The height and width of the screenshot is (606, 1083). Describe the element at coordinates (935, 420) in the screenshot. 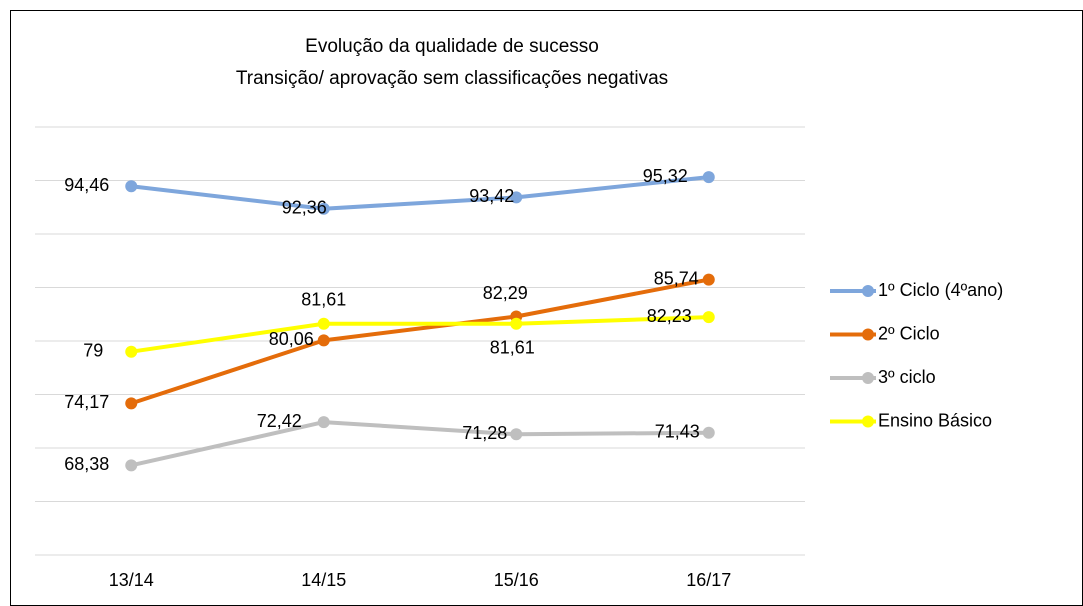

I see `legend-label: Ensino Básico` at that location.